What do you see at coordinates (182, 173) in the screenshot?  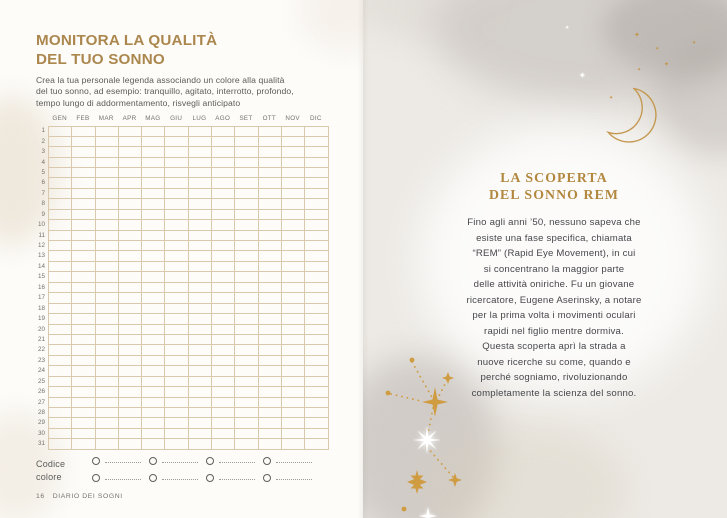 I see `grid-row: 5` at bounding box center [182, 173].